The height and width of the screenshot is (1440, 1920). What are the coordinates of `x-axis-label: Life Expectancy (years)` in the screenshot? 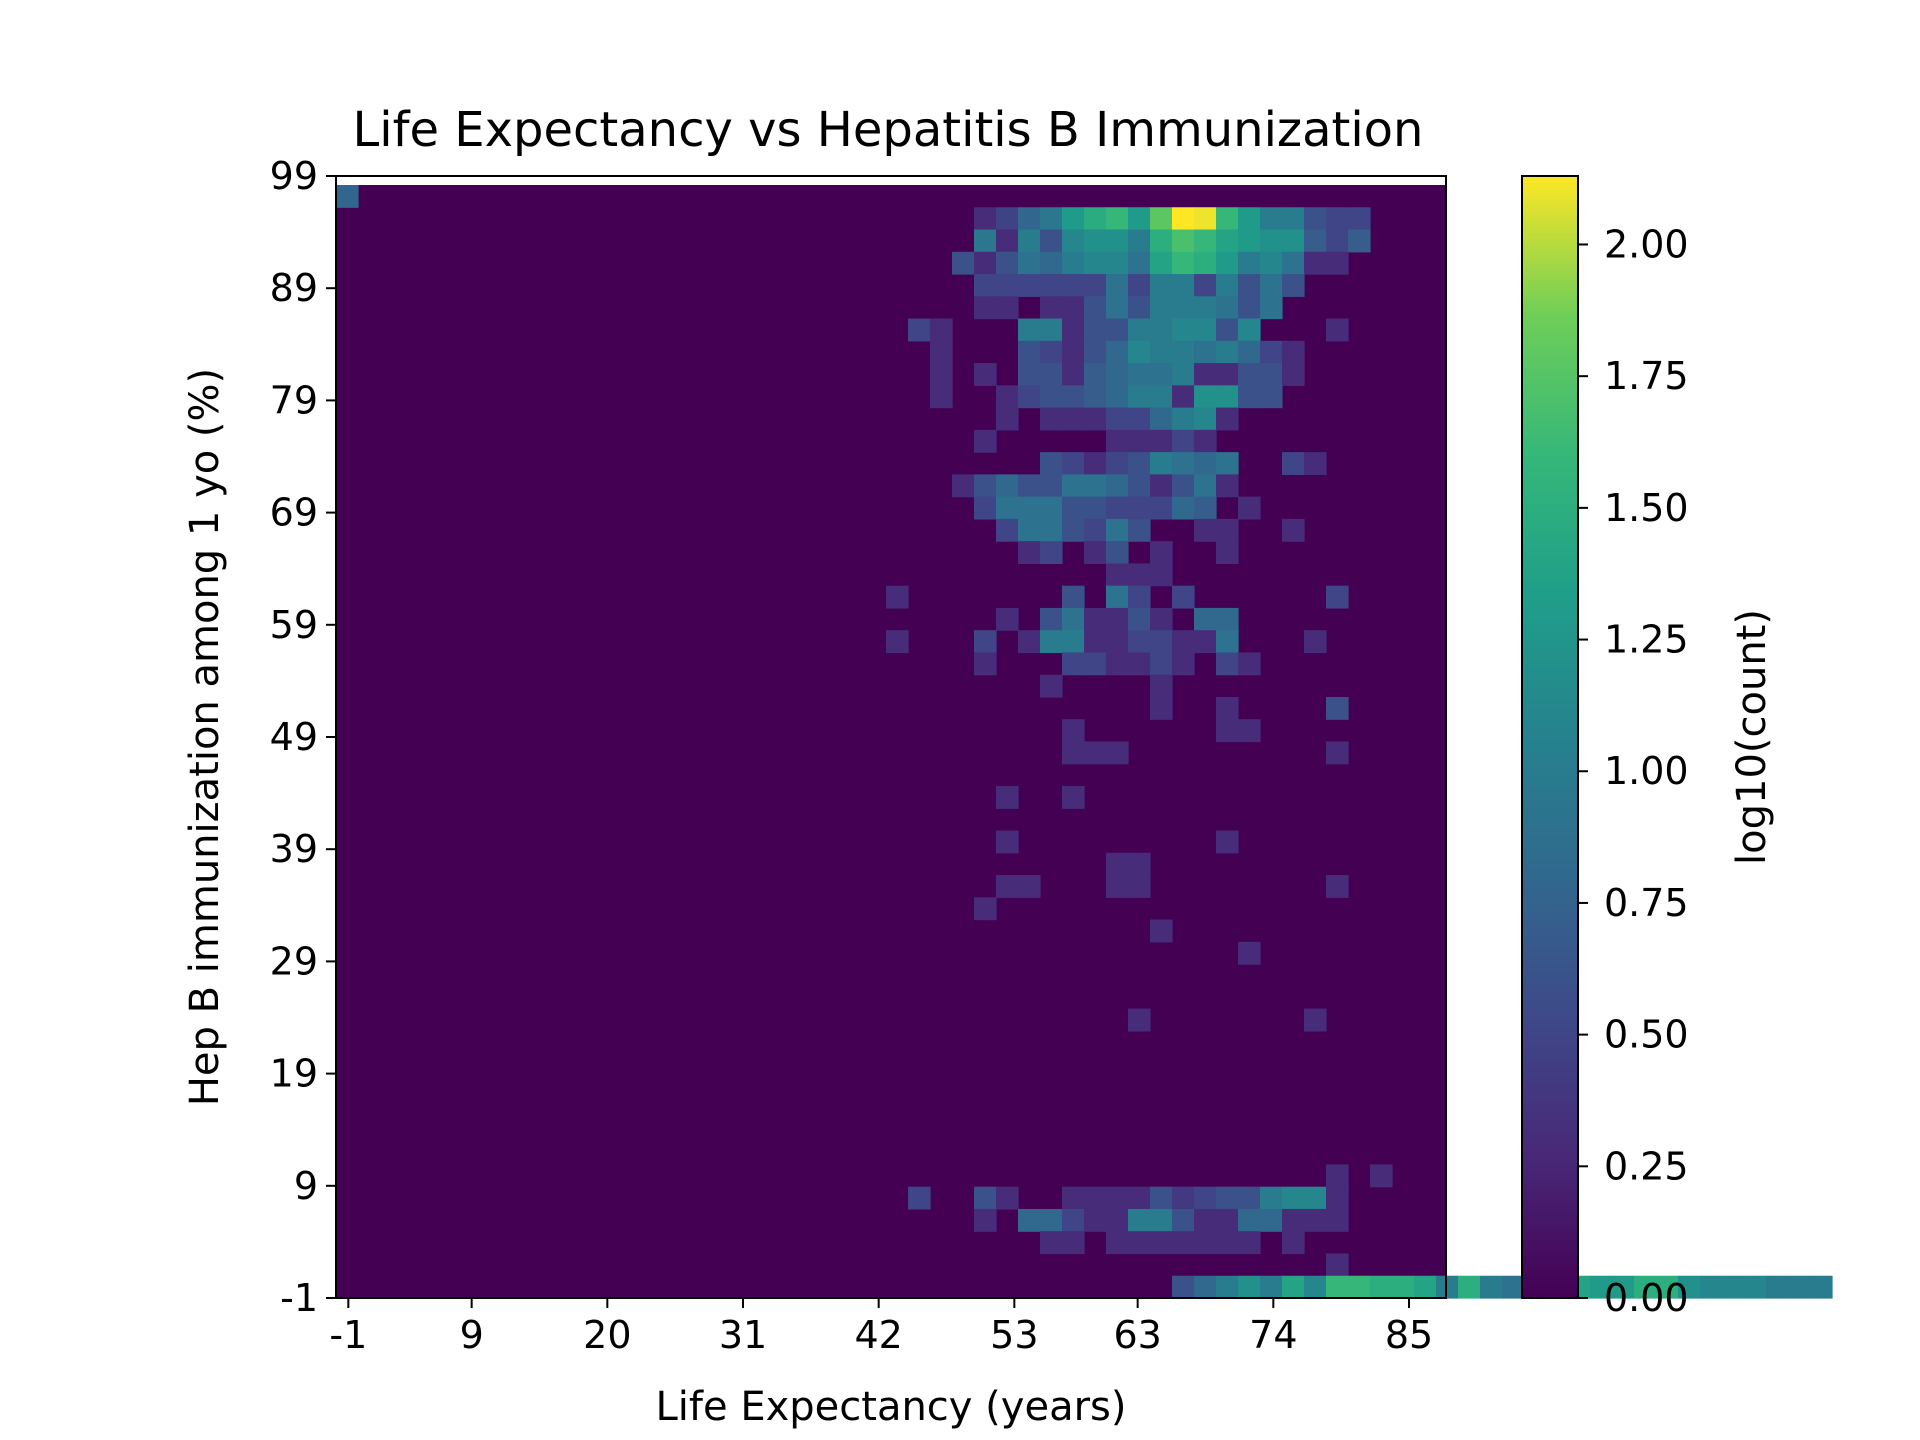 It's located at (891, 1407).